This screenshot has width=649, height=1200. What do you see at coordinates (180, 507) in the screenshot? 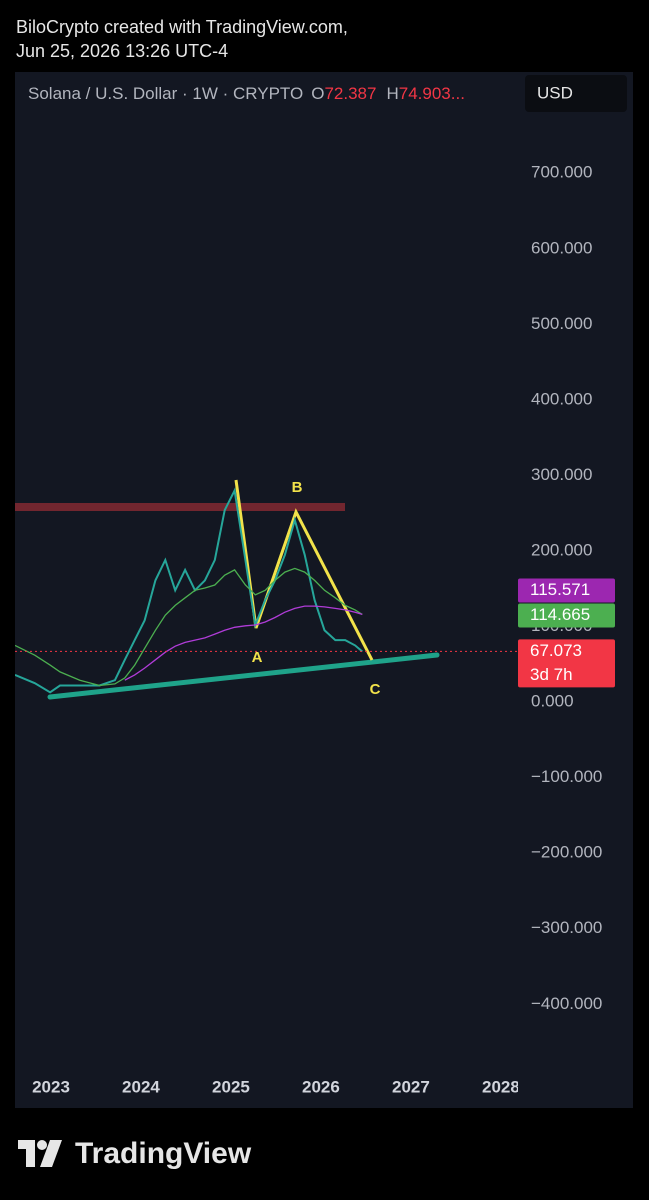
I see `resistance-zone` at bounding box center [180, 507].